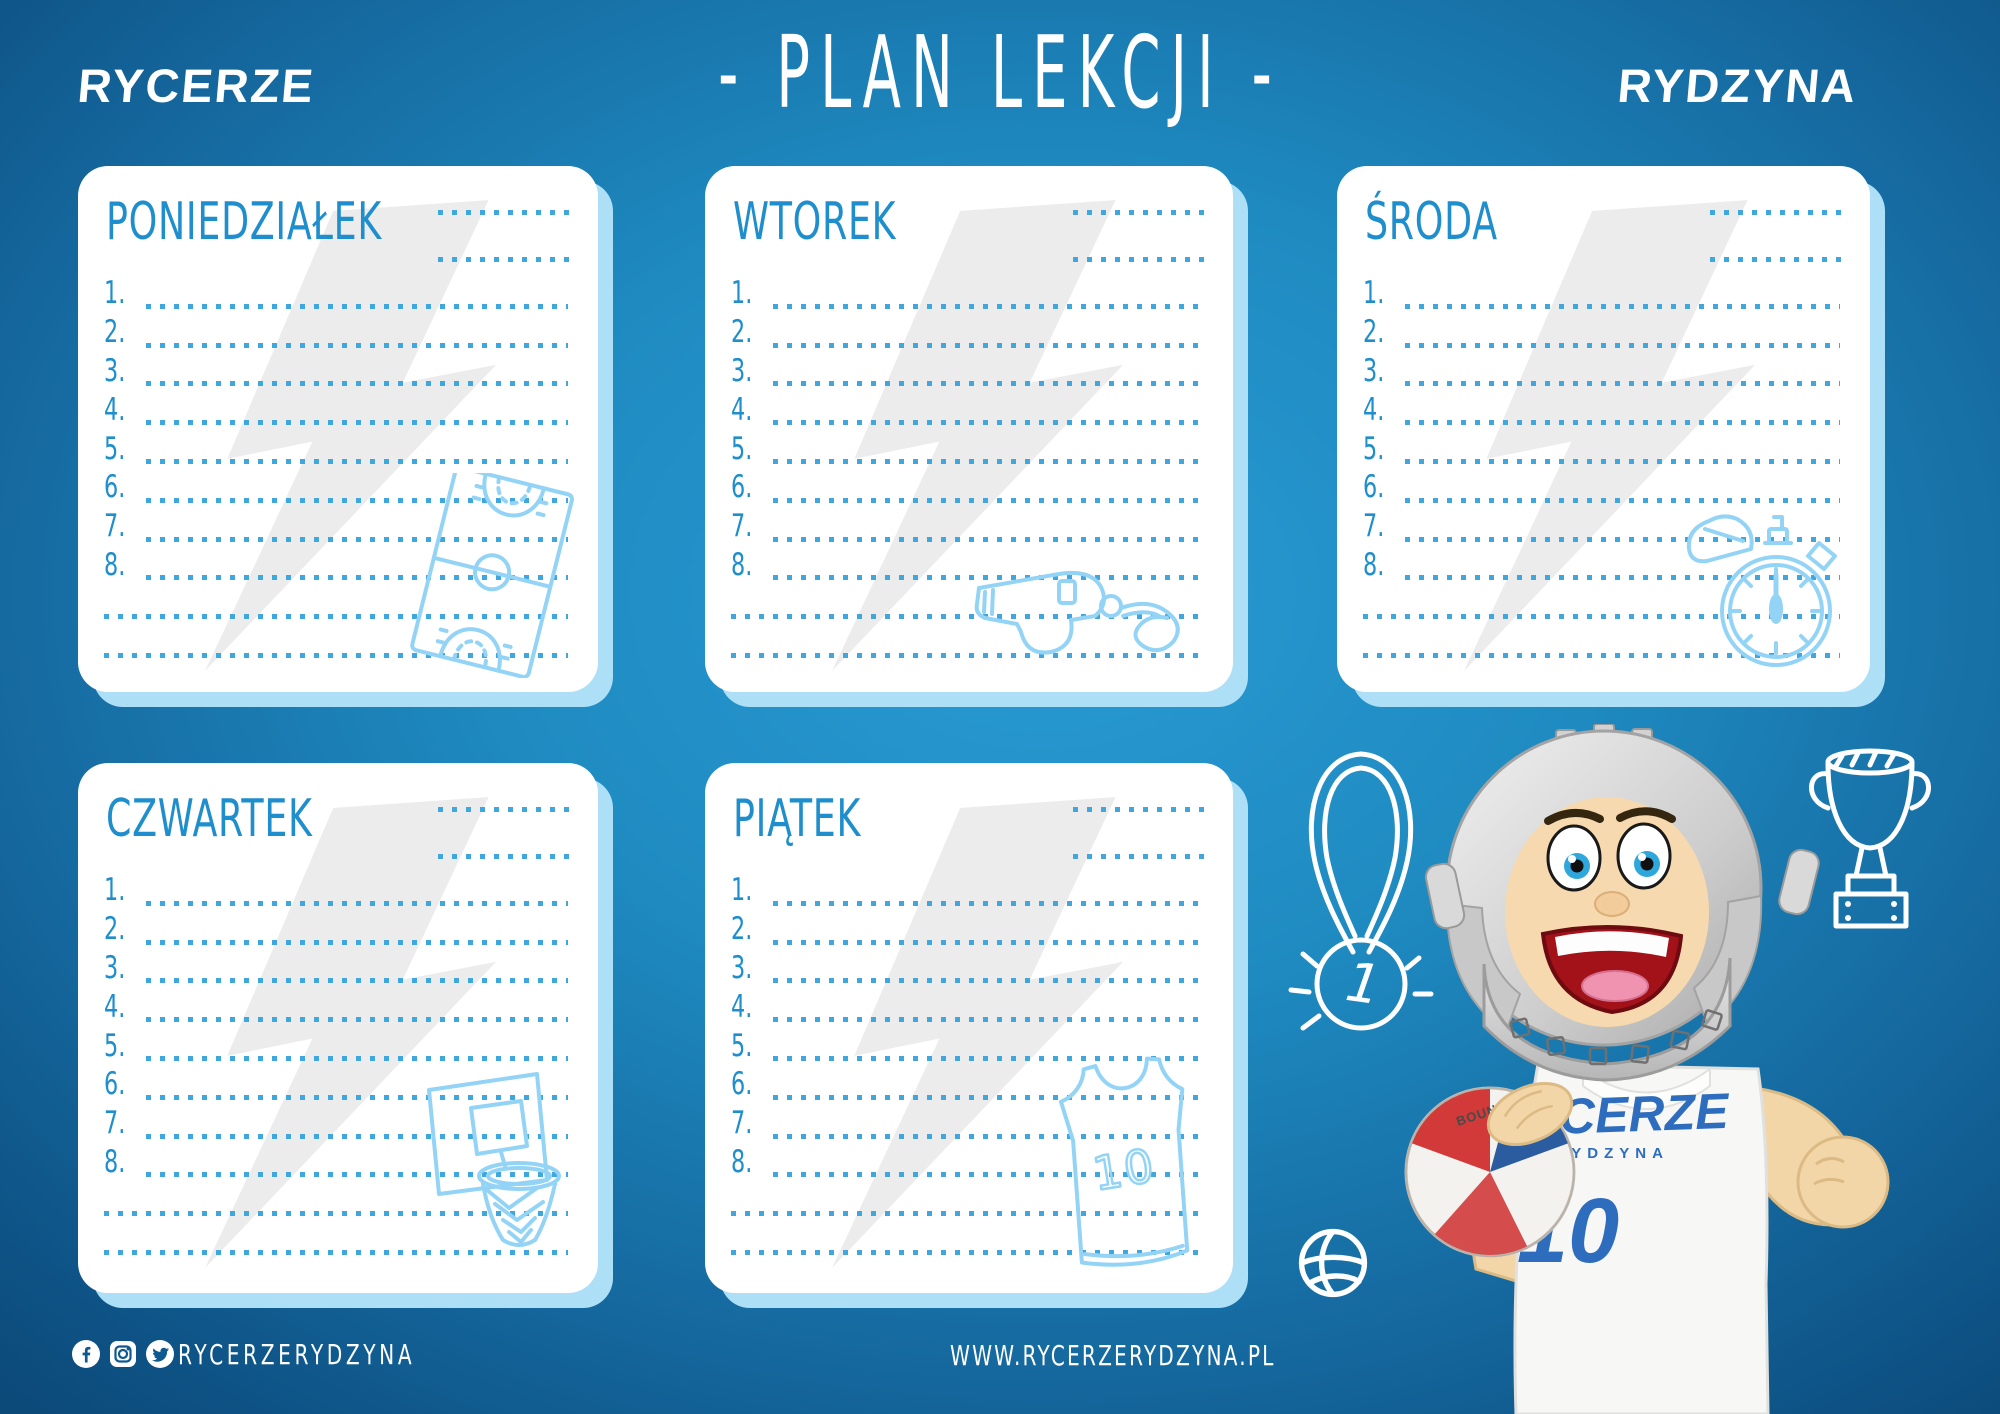 This screenshot has height=1414, width=2000. Describe the element at coordinates (209, 819) in the screenshot. I see `day-title: CZWARTEK` at that location.